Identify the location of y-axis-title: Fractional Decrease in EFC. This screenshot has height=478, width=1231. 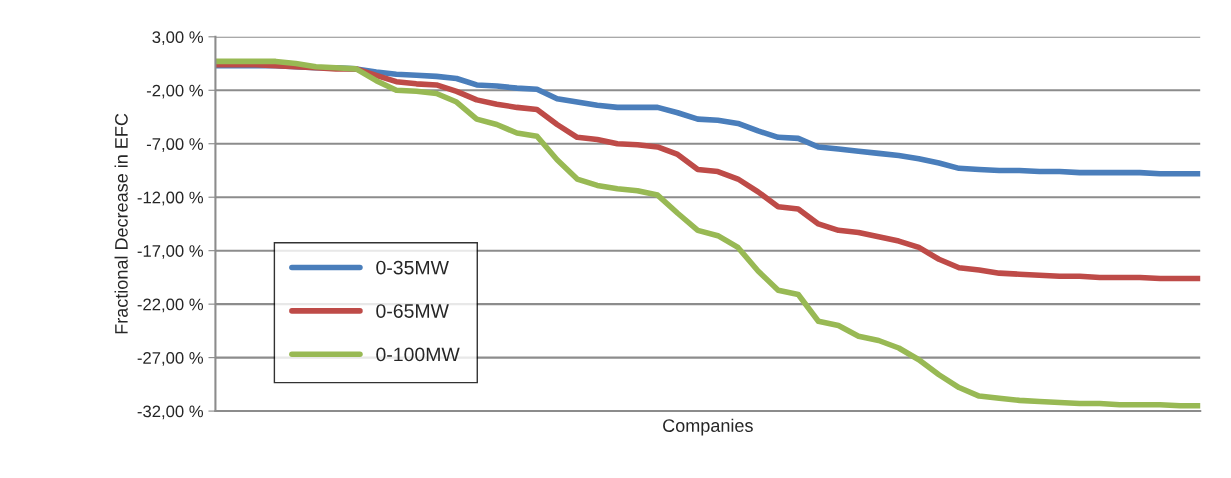
(121, 223).